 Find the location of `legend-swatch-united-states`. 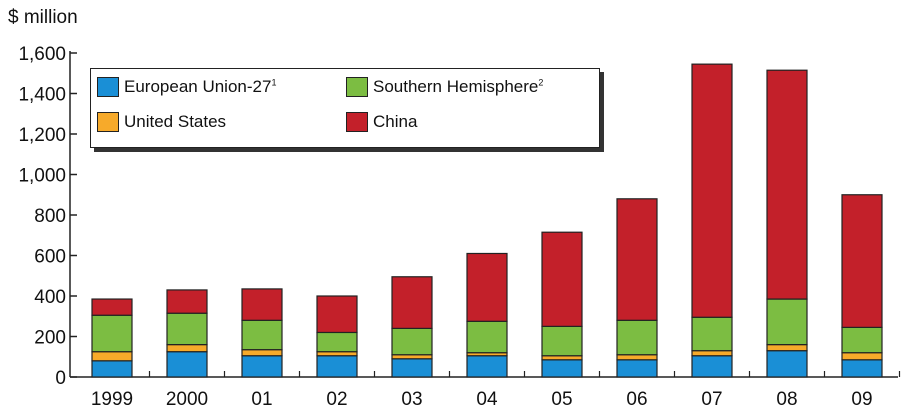

legend-swatch-united-states is located at coordinates (108, 122).